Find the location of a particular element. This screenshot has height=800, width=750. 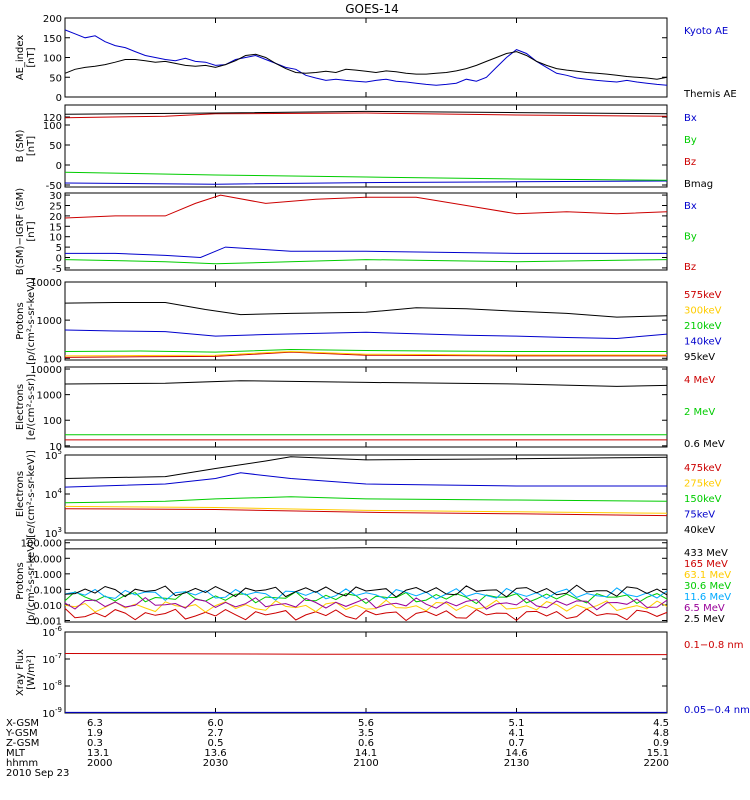

series-line-by is located at coordinates (366, 176).